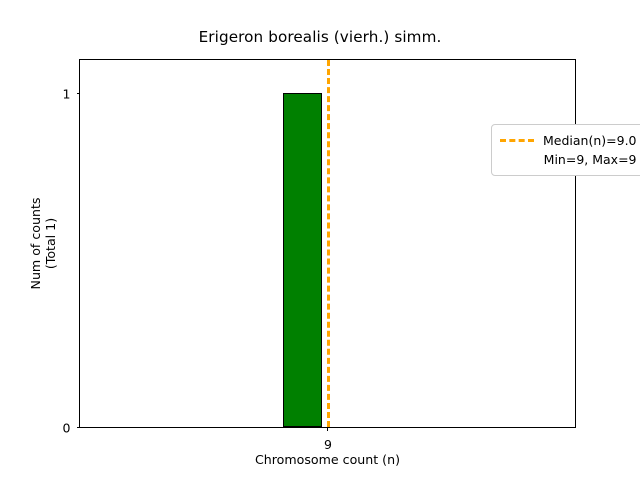 This screenshot has height=480, width=640. What do you see at coordinates (590, 140) in the screenshot?
I see `legend-label-median: Median(n)=9.0` at bounding box center [590, 140].